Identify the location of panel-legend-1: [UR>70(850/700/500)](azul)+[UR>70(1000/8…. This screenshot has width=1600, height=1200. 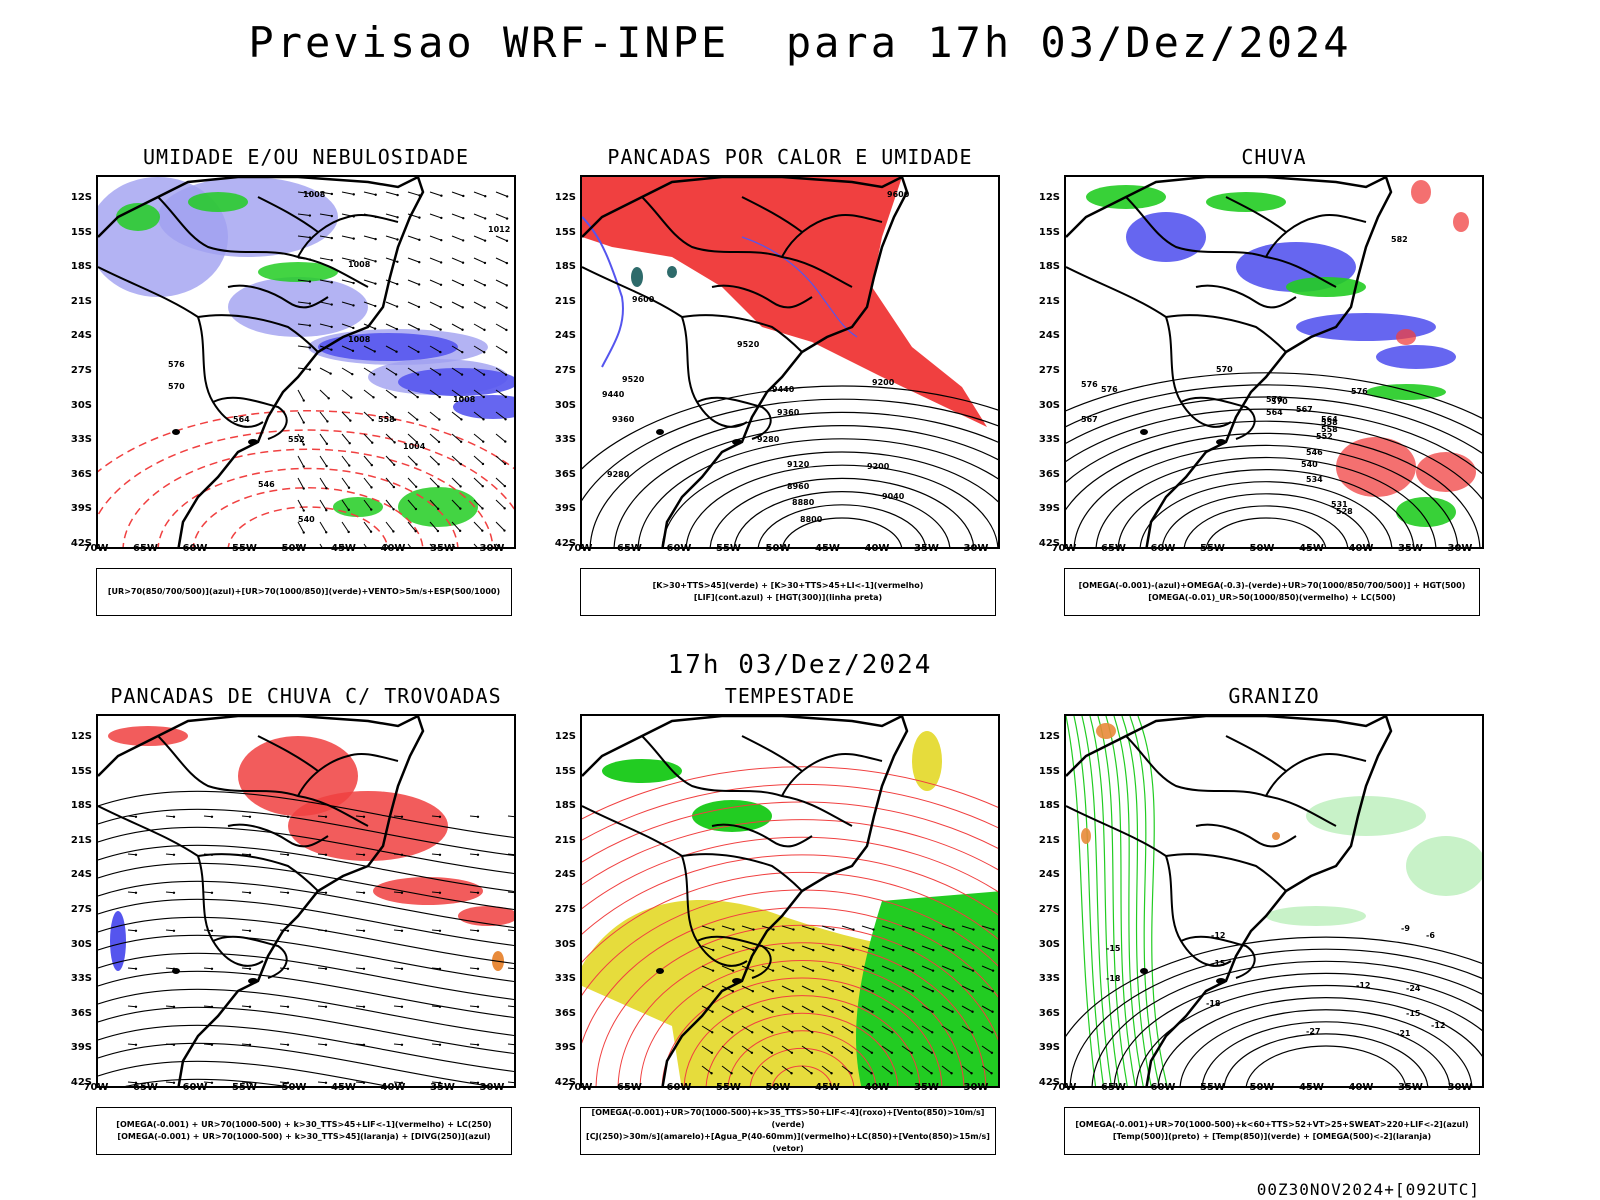
(304, 592).